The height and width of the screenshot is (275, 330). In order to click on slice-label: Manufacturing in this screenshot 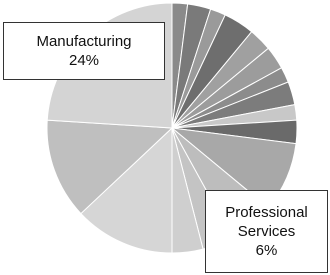, I will do `click(84, 41)`.